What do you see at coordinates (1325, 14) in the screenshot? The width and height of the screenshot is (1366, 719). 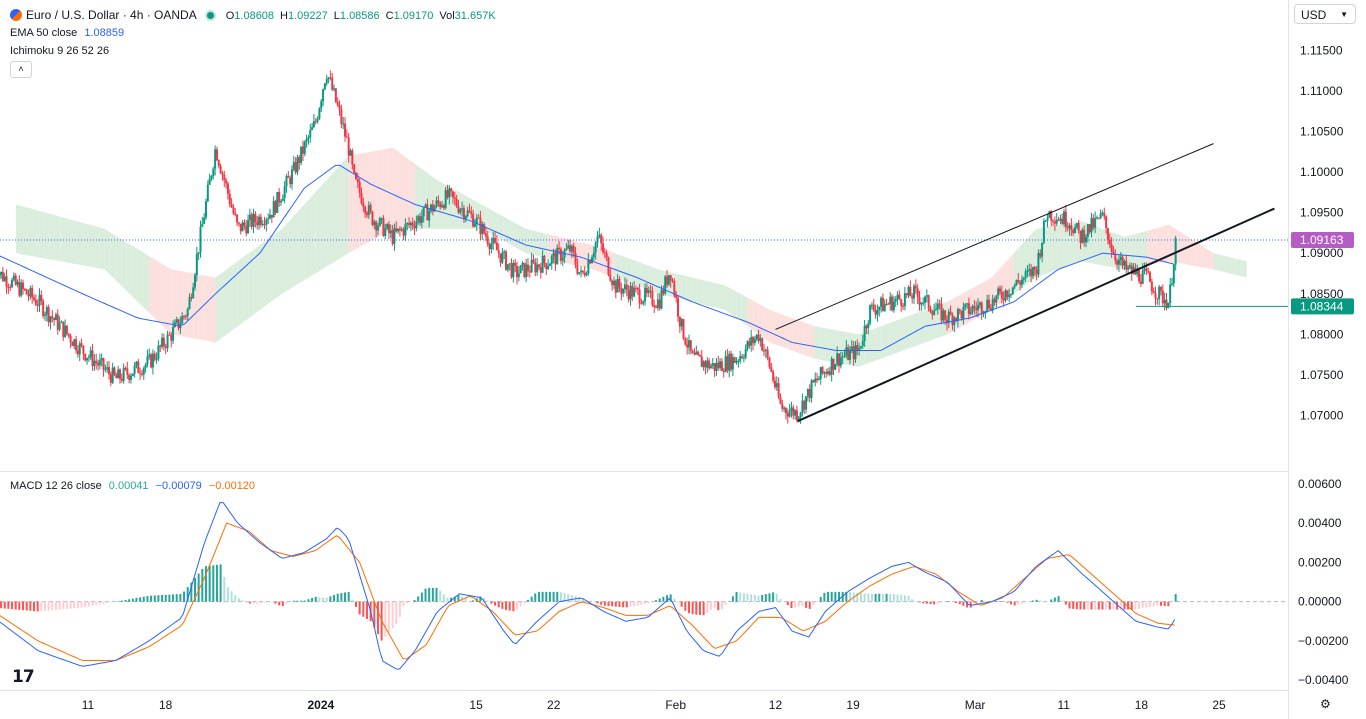 I see `currency-select: USD ▼` at bounding box center [1325, 14].